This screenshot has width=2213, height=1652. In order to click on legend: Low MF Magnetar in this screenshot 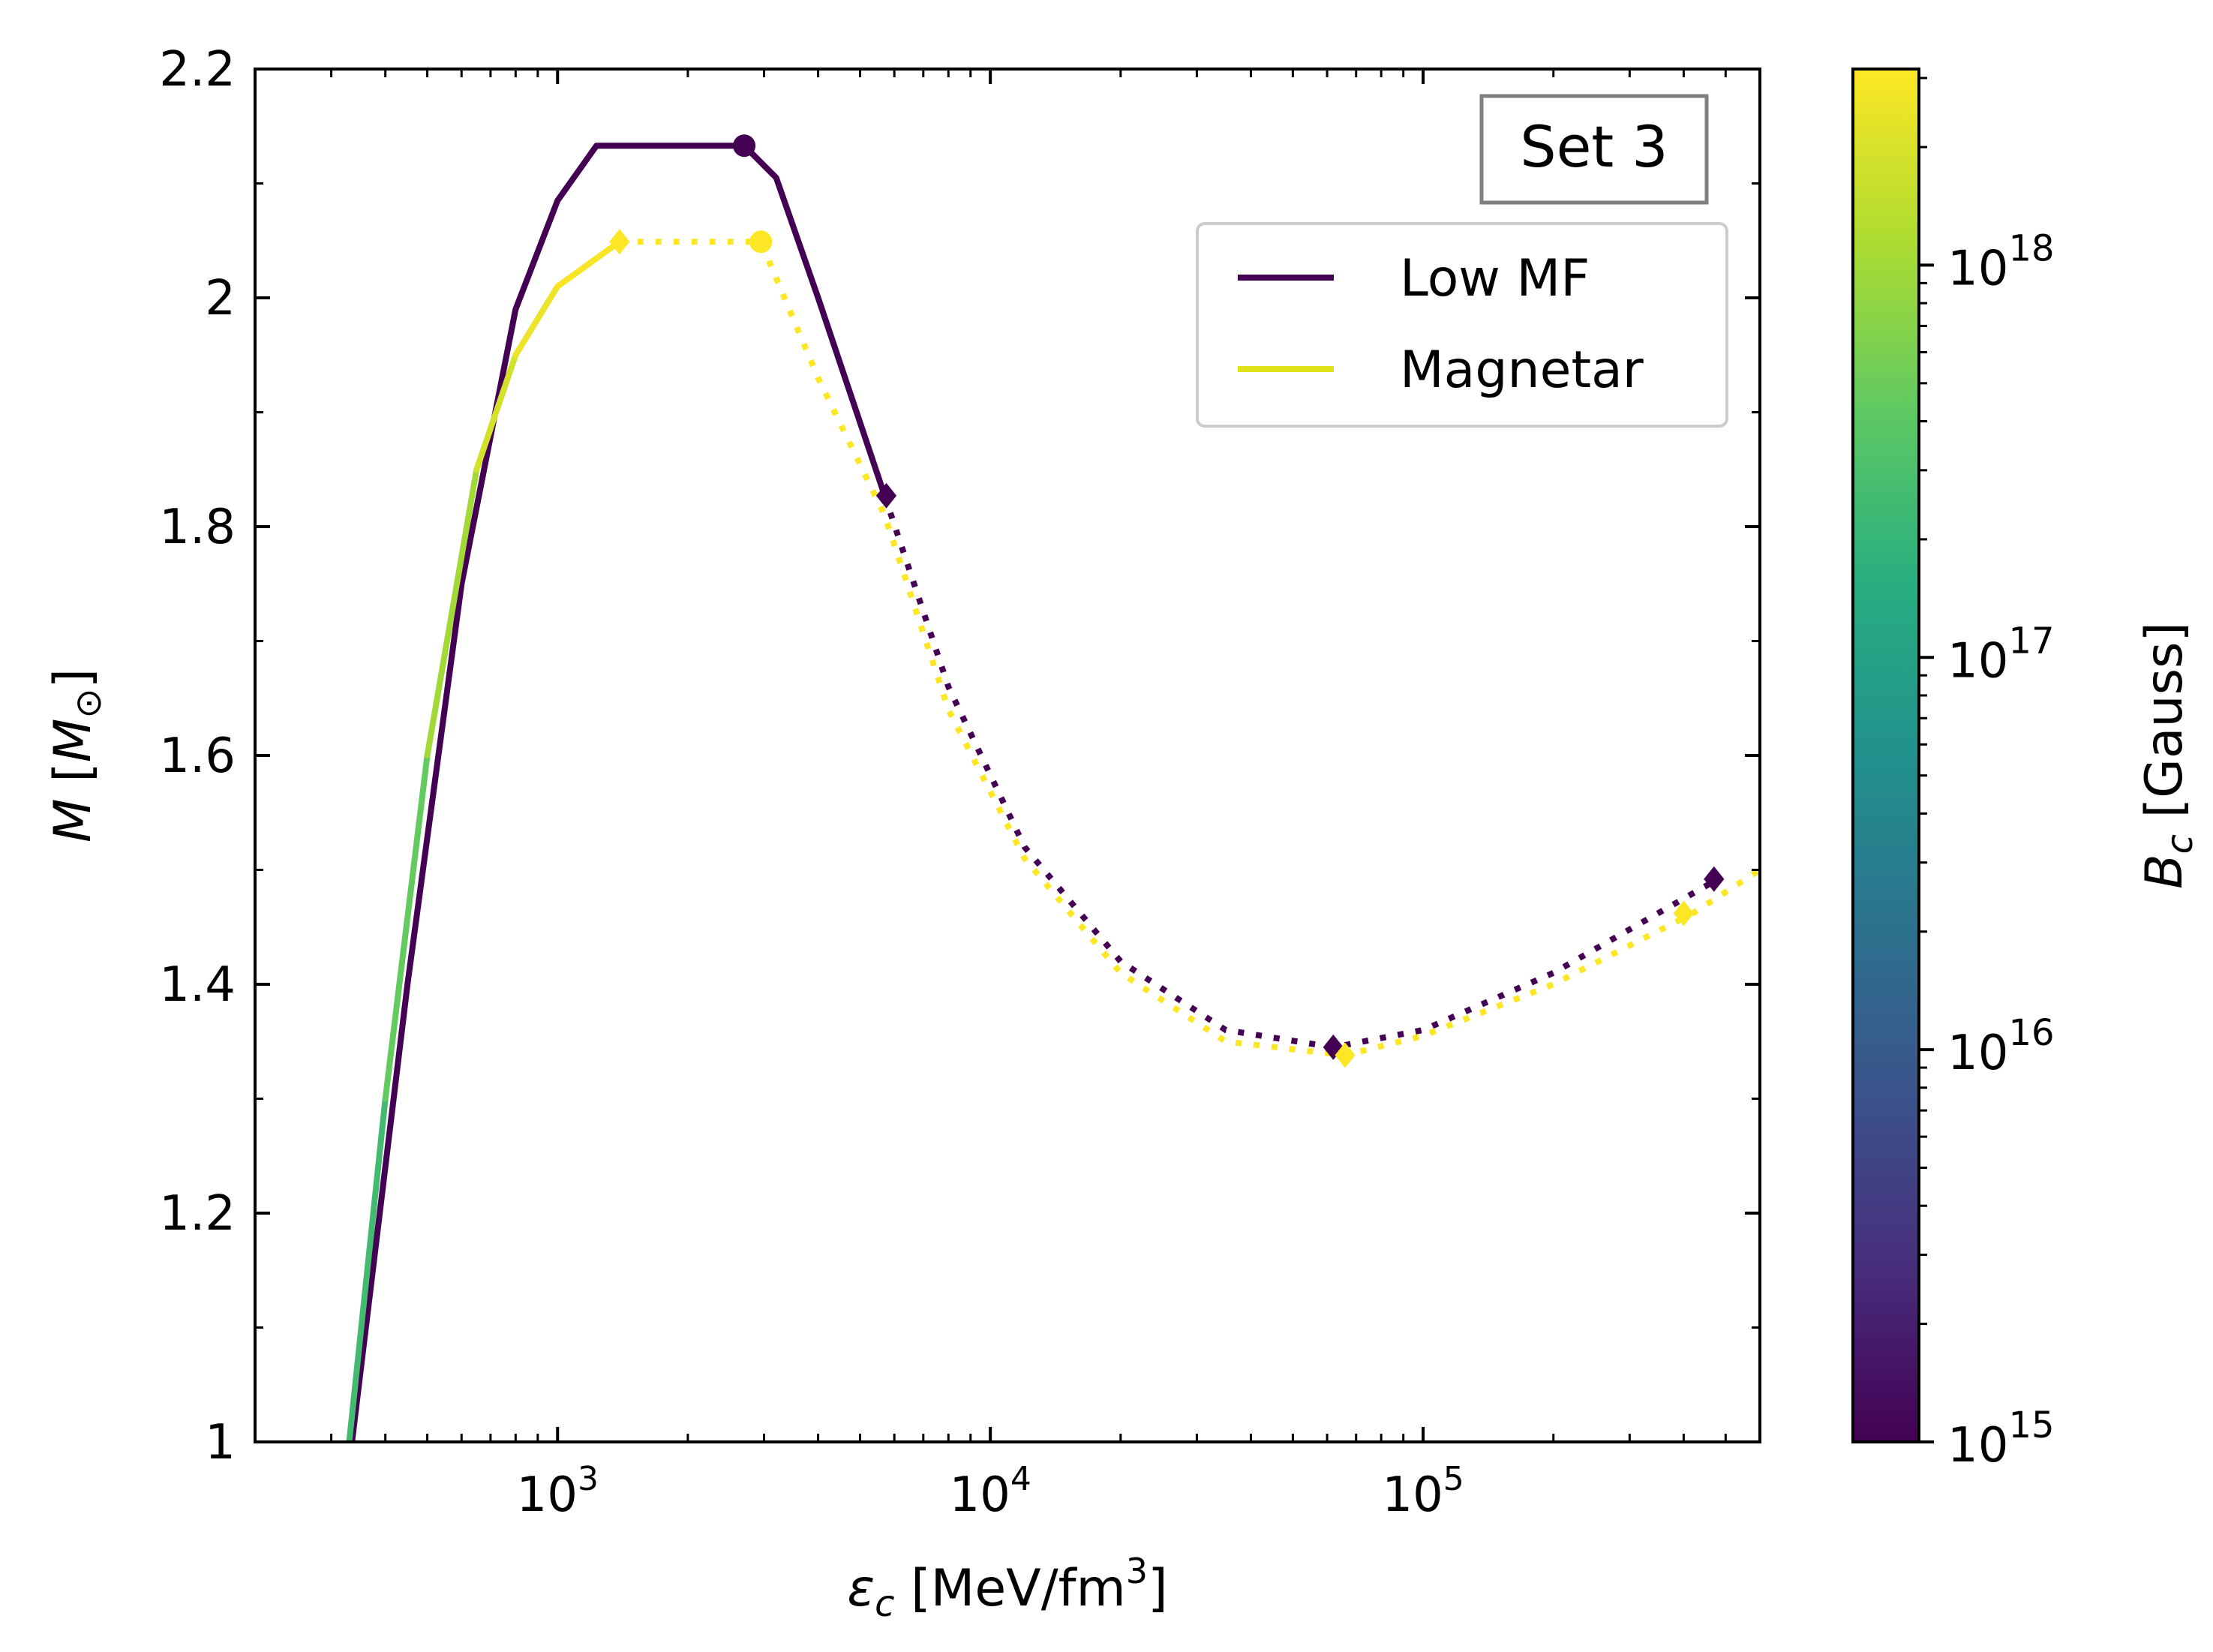, I will do `click(1462, 325)`.